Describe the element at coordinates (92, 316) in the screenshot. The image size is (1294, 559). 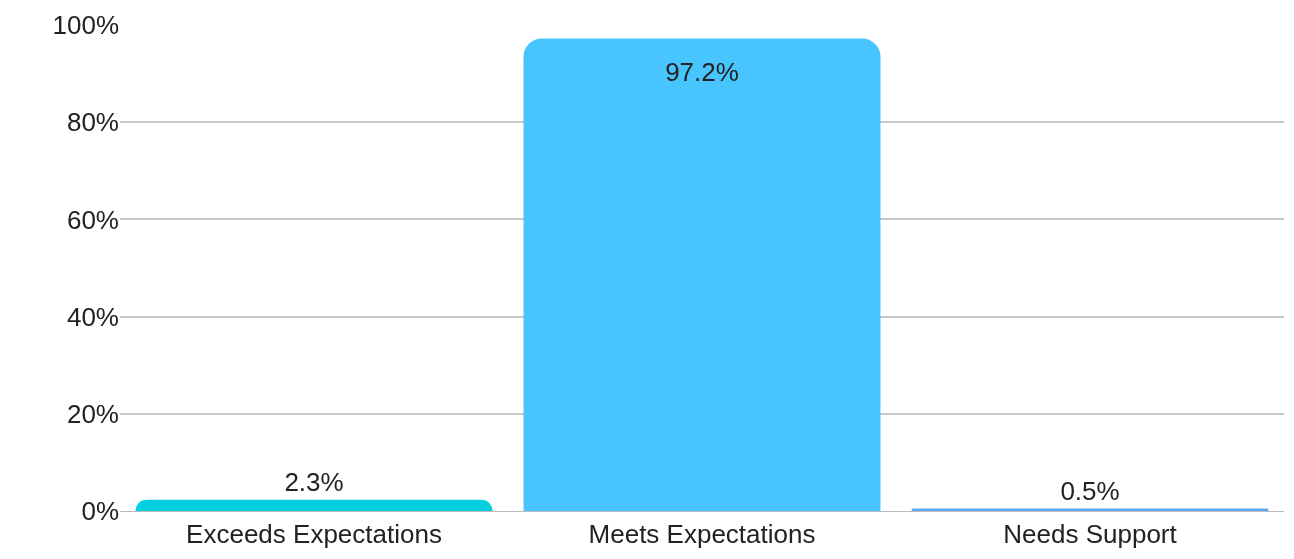
I see `y-tick-label: 40%` at that location.